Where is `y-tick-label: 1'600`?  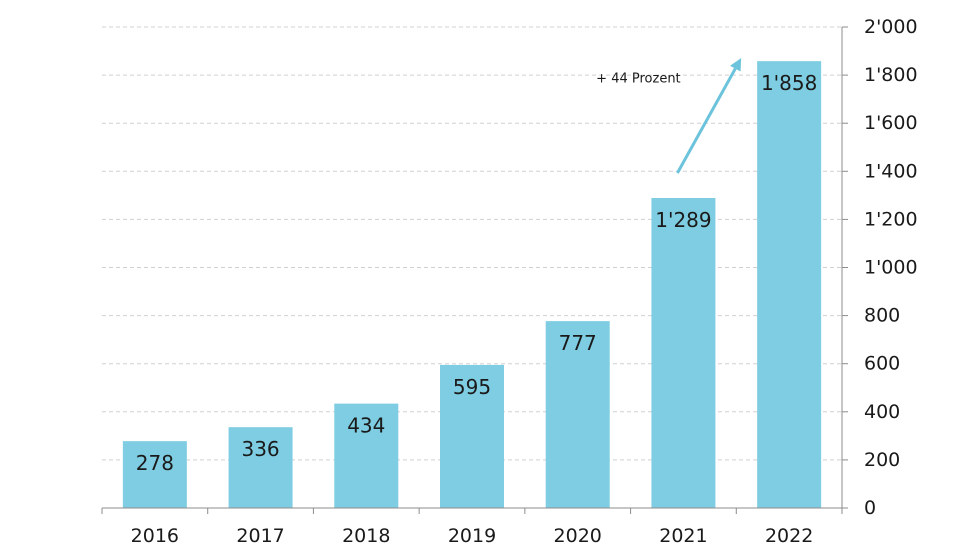 y-tick-label: 1'600 is located at coordinates (891, 123).